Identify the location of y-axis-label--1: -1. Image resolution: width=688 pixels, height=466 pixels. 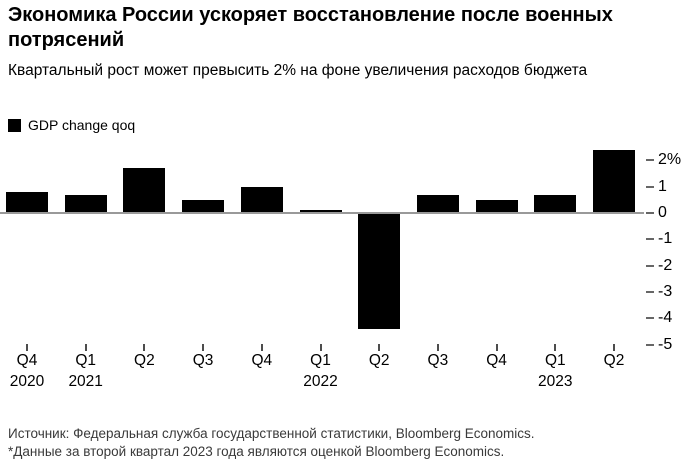
(665, 239).